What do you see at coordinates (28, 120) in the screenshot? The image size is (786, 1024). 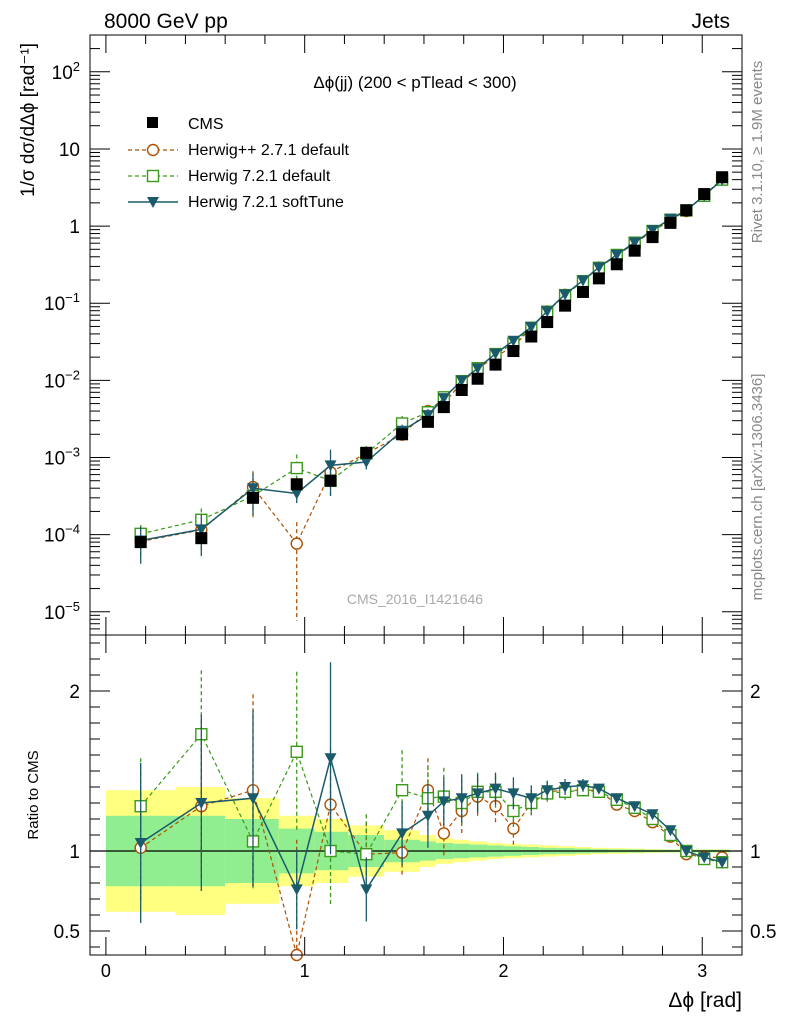 I see `y-axis-label: 1/σ dσ/dΔϕ [rad⁻¹]` at bounding box center [28, 120].